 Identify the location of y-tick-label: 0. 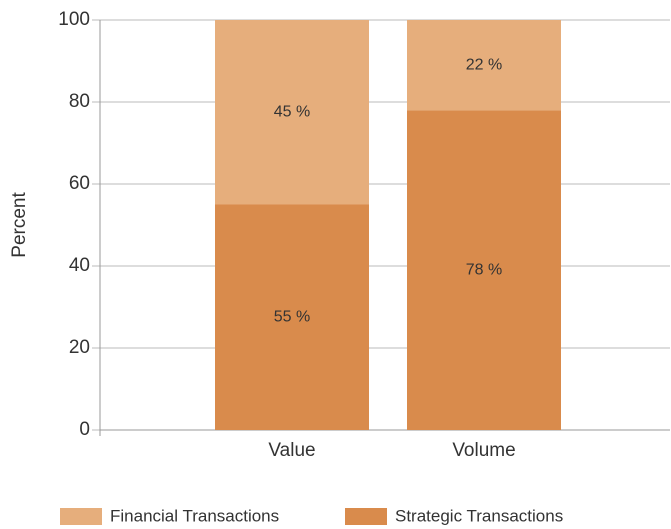
(84, 429).